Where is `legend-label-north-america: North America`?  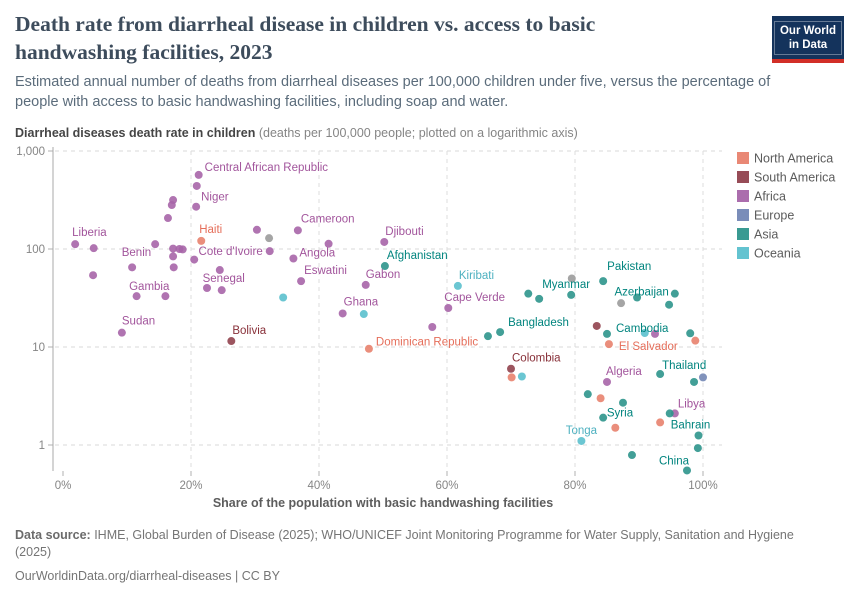 legend-label-north-america: North America is located at coordinates (793, 159).